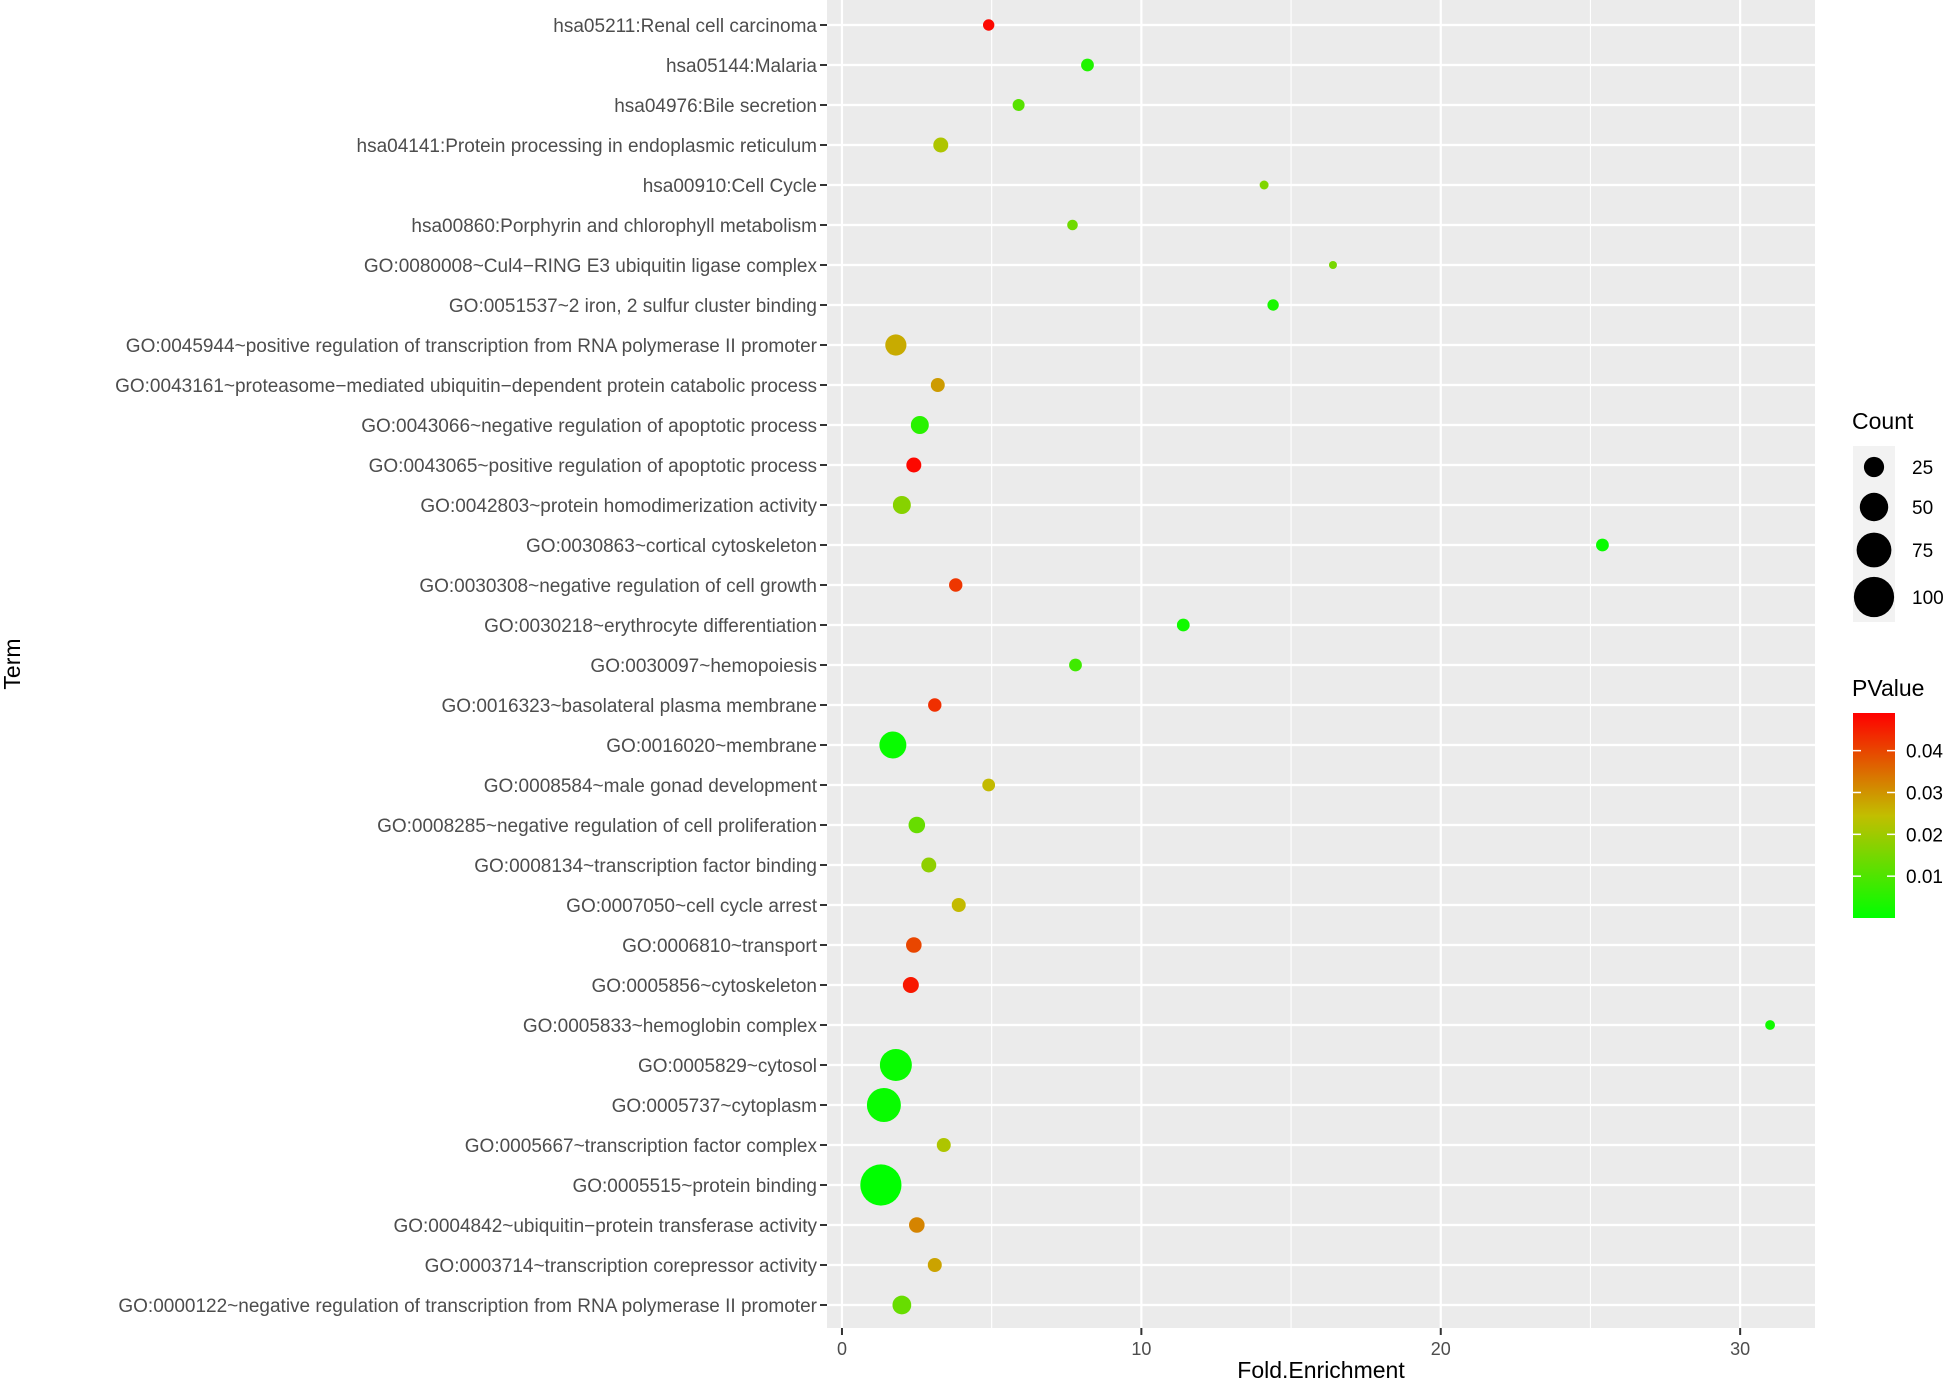 Image resolution: width=1950 pixels, height=1384 pixels. What do you see at coordinates (1924, 752) in the screenshot?
I see `pvalue-legend-label: 0.04` at bounding box center [1924, 752].